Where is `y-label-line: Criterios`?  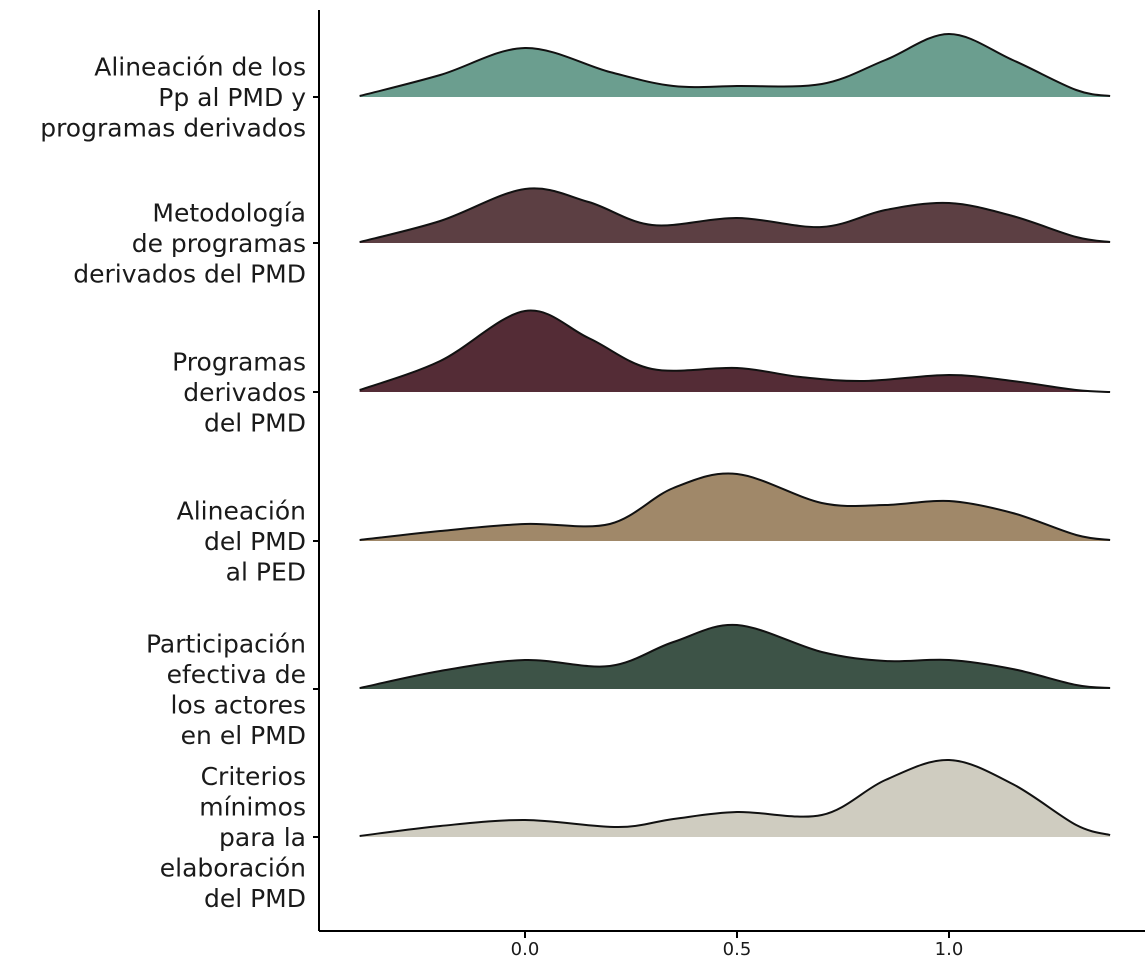
y-label-line: Criterios is located at coordinates (253, 776).